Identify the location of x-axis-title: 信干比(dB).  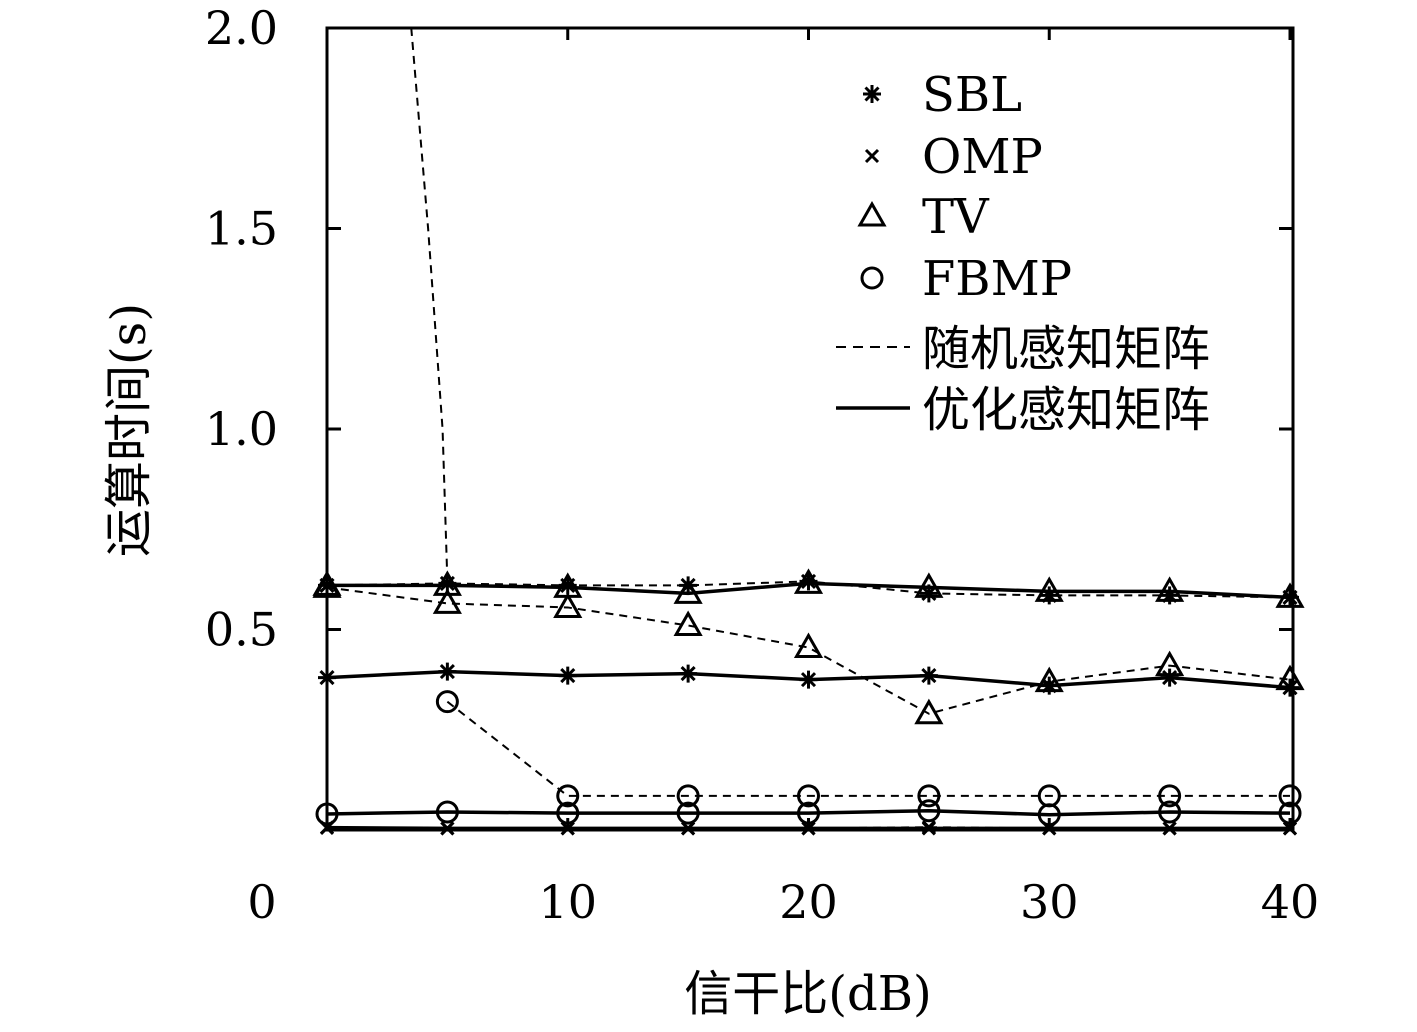
(807, 994).